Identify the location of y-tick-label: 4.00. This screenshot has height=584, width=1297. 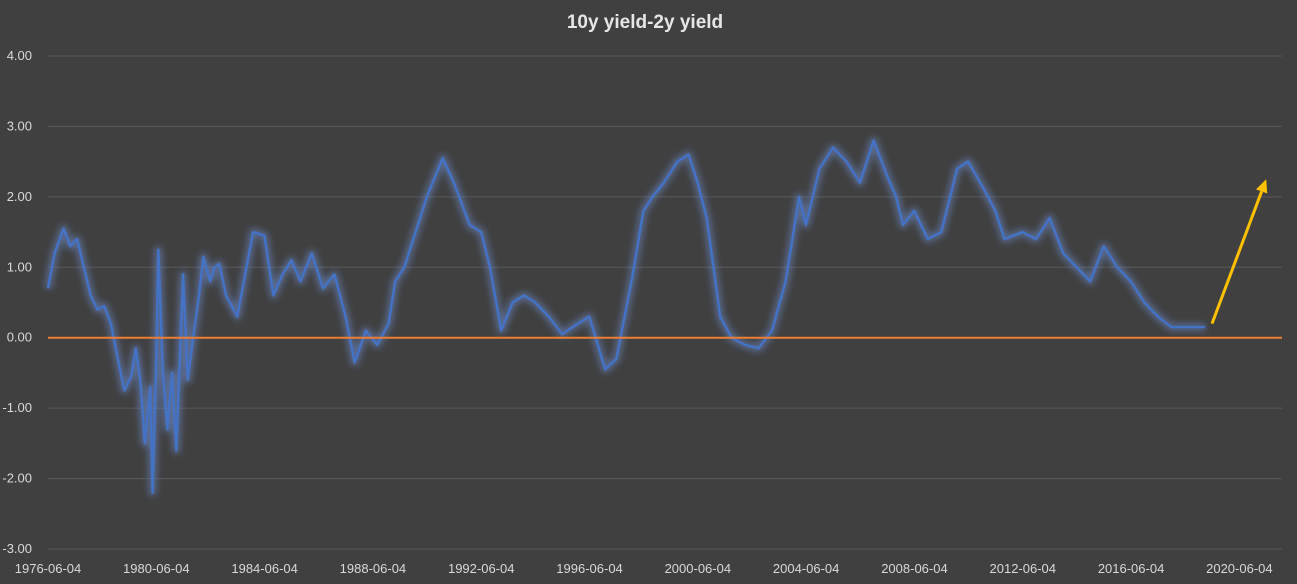
(19, 55).